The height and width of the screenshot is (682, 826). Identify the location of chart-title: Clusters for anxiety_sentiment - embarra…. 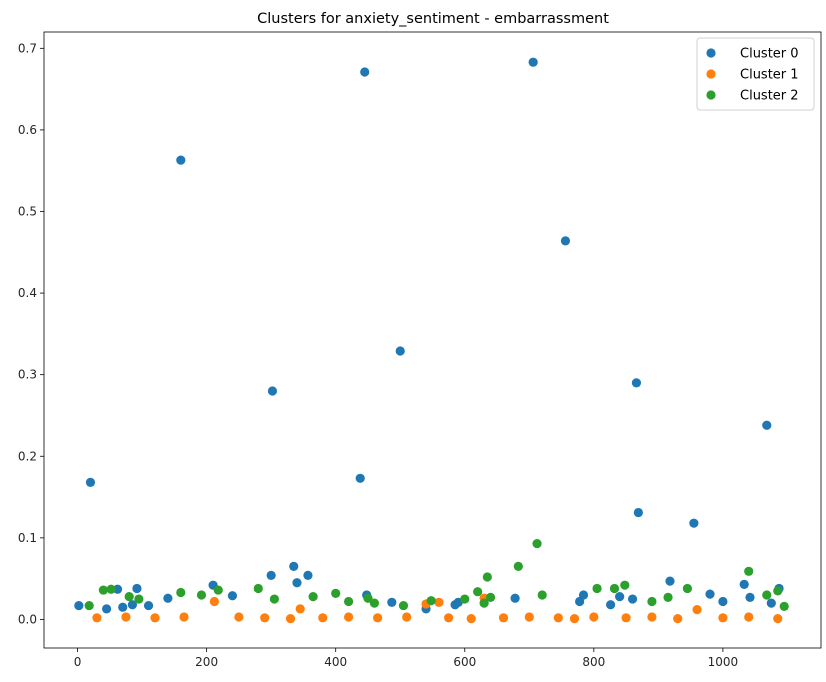
(433, 19).